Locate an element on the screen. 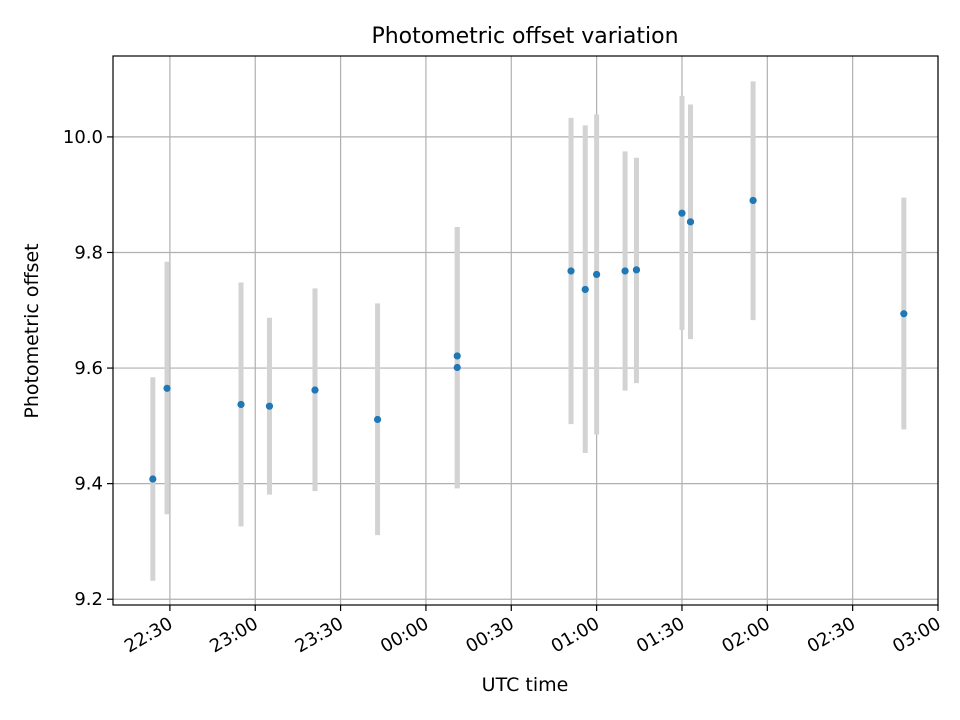 The height and width of the screenshot is (720, 960). y-axis: 9.2 9.4 9.6 9.8 10.0 is located at coordinates (88, 368).